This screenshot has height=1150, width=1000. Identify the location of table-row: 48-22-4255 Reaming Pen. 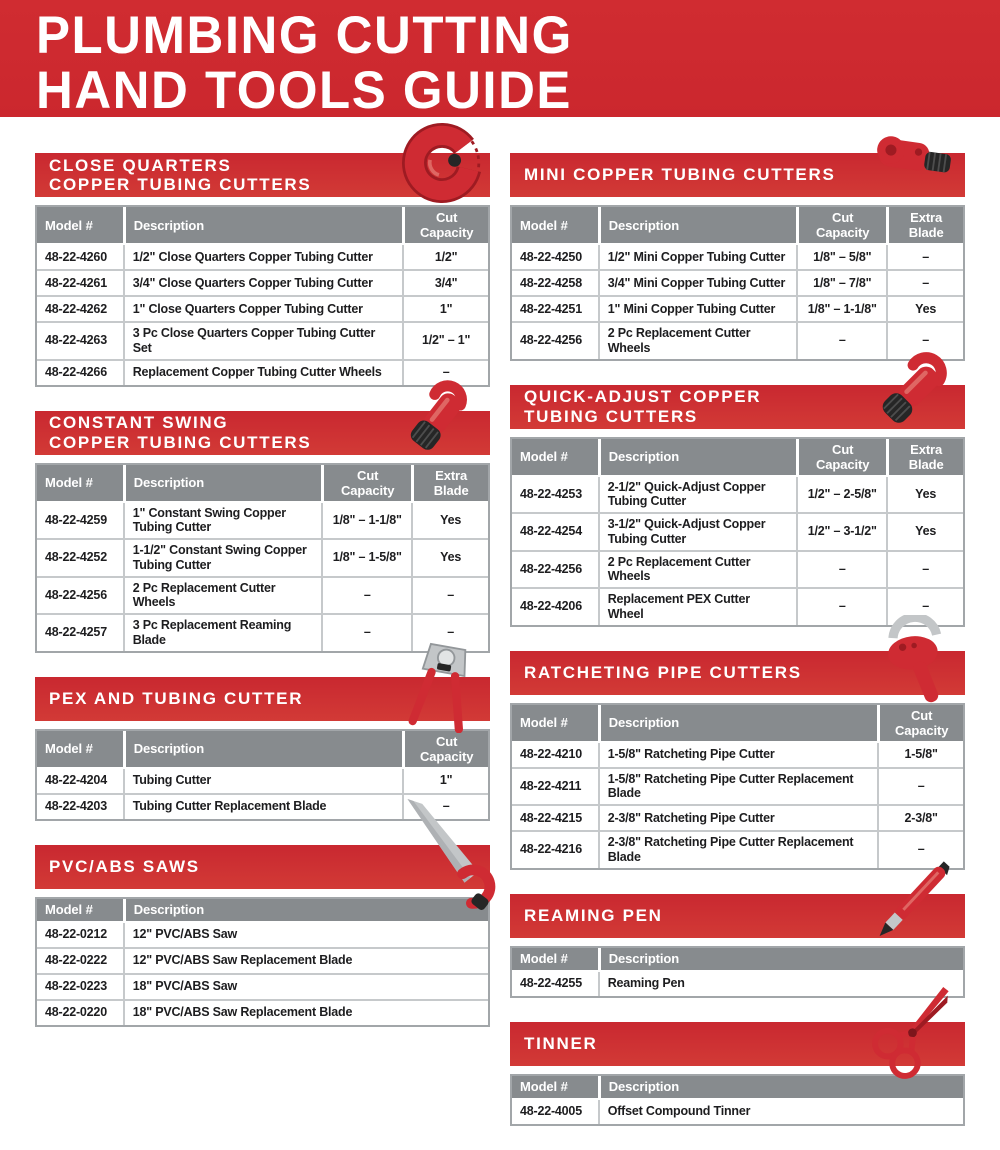
(737, 983).